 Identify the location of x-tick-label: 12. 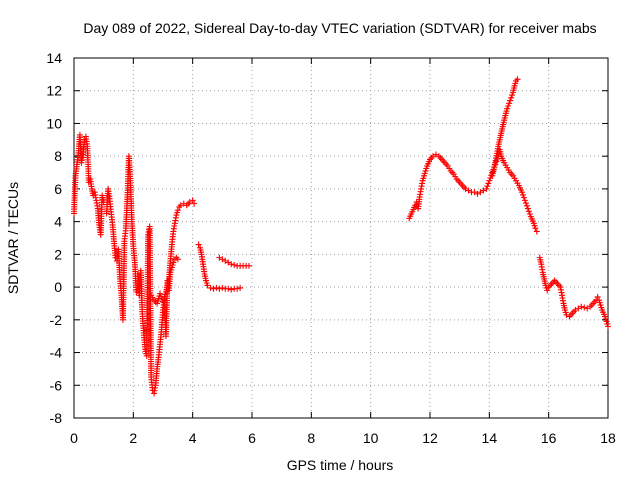
(430, 438).